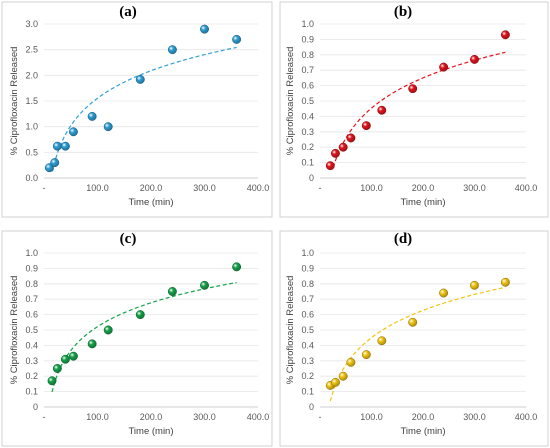 Image resolution: width=550 pixels, height=448 pixels. I want to click on y-tick-label: 1.5, so click(31, 101).